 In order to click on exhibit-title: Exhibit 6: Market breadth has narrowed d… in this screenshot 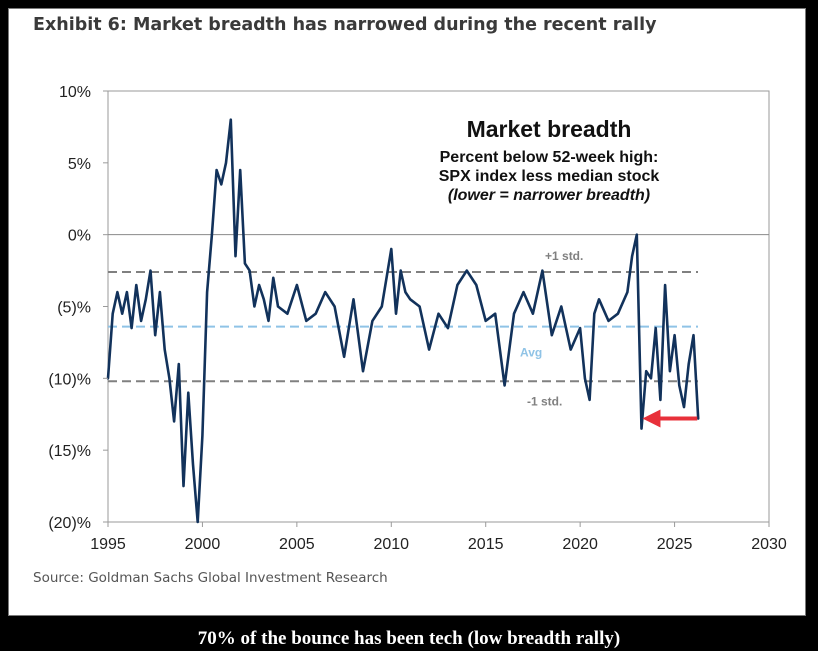, I will do `click(345, 25)`.